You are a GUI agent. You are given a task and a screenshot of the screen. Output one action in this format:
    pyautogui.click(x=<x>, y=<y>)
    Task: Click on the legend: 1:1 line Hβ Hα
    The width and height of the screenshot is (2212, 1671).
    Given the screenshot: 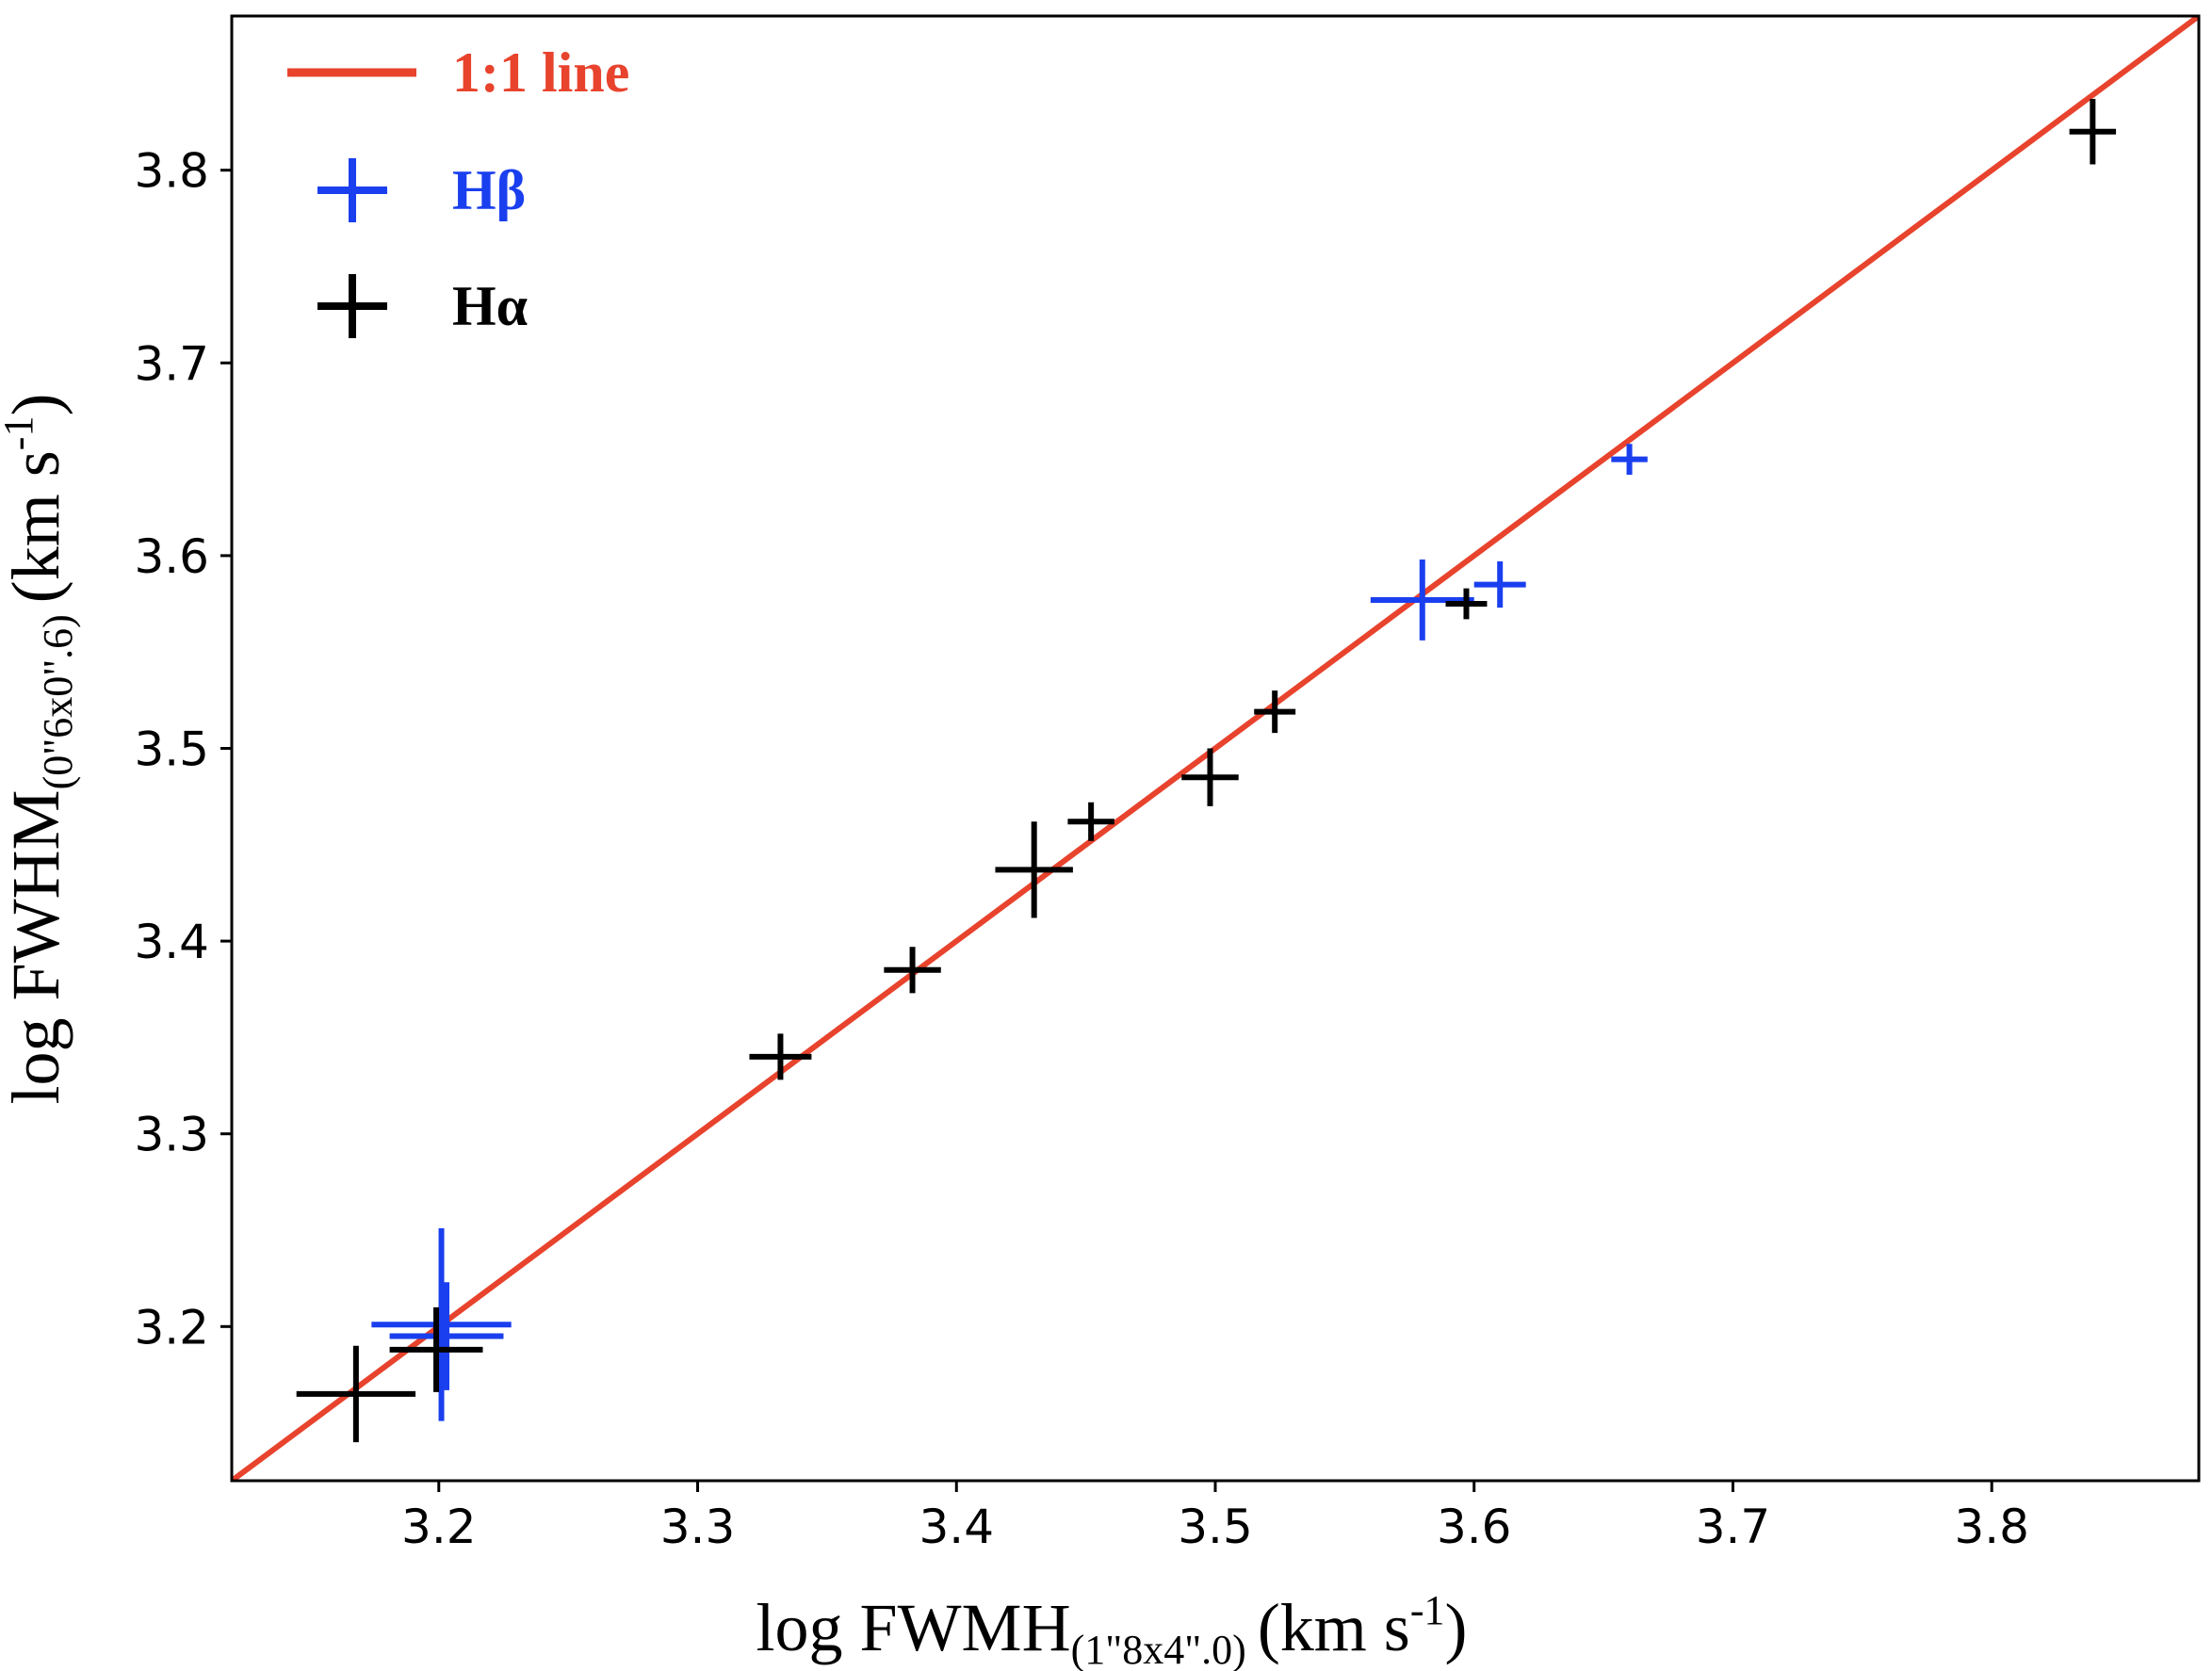 What is the action you would take?
    pyautogui.click(x=458, y=189)
    